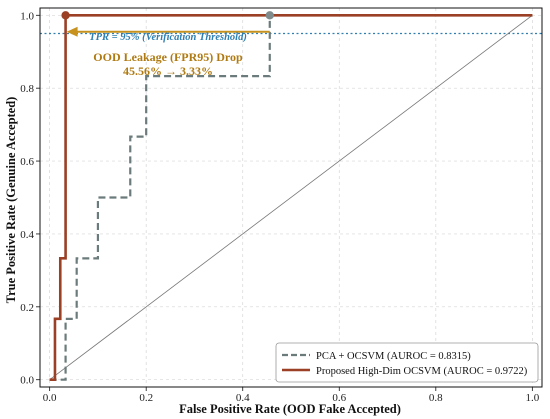 The height and width of the screenshot is (419, 550). Describe the element at coordinates (167, 24) in the screenshot. I see `annotation-layer` at that location.